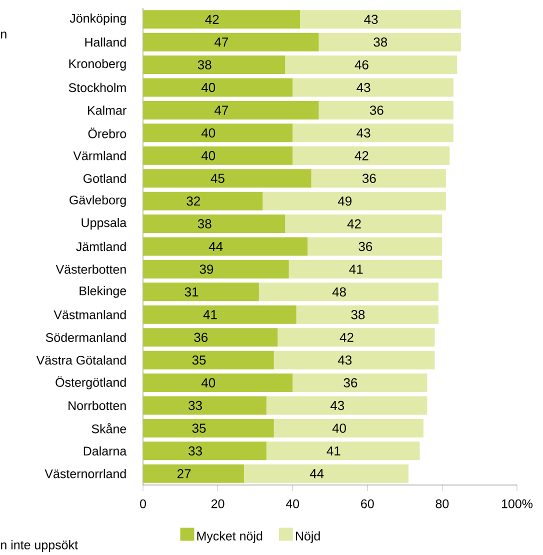 Image resolution: width=543 pixels, height=555 pixels. What do you see at coordinates (193, 201) in the screenshot?
I see `data-label: 32` at bounding box center [193, 201].